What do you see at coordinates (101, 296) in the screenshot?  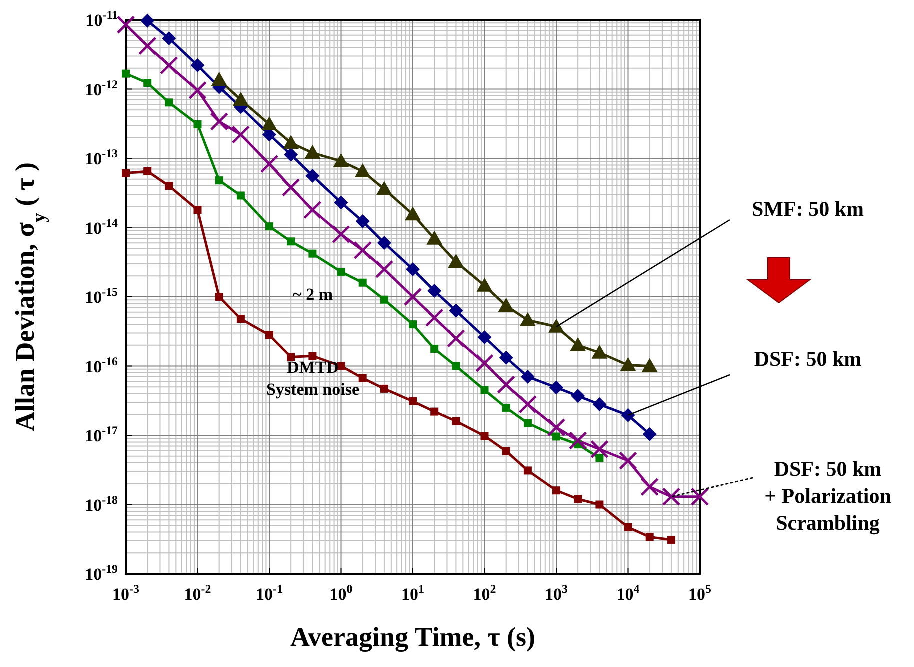 I see `y-tick-label: 10$^{-15}$` at bounding box center [101, 296].